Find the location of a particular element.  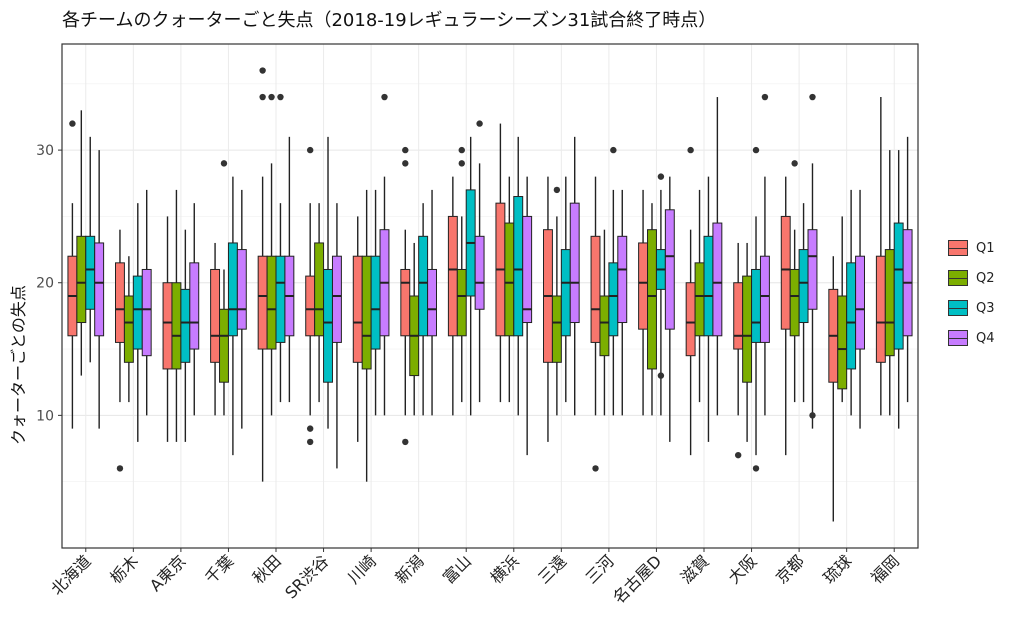

x-tick-label: 名古屋D is located at coordinates (637, 579).